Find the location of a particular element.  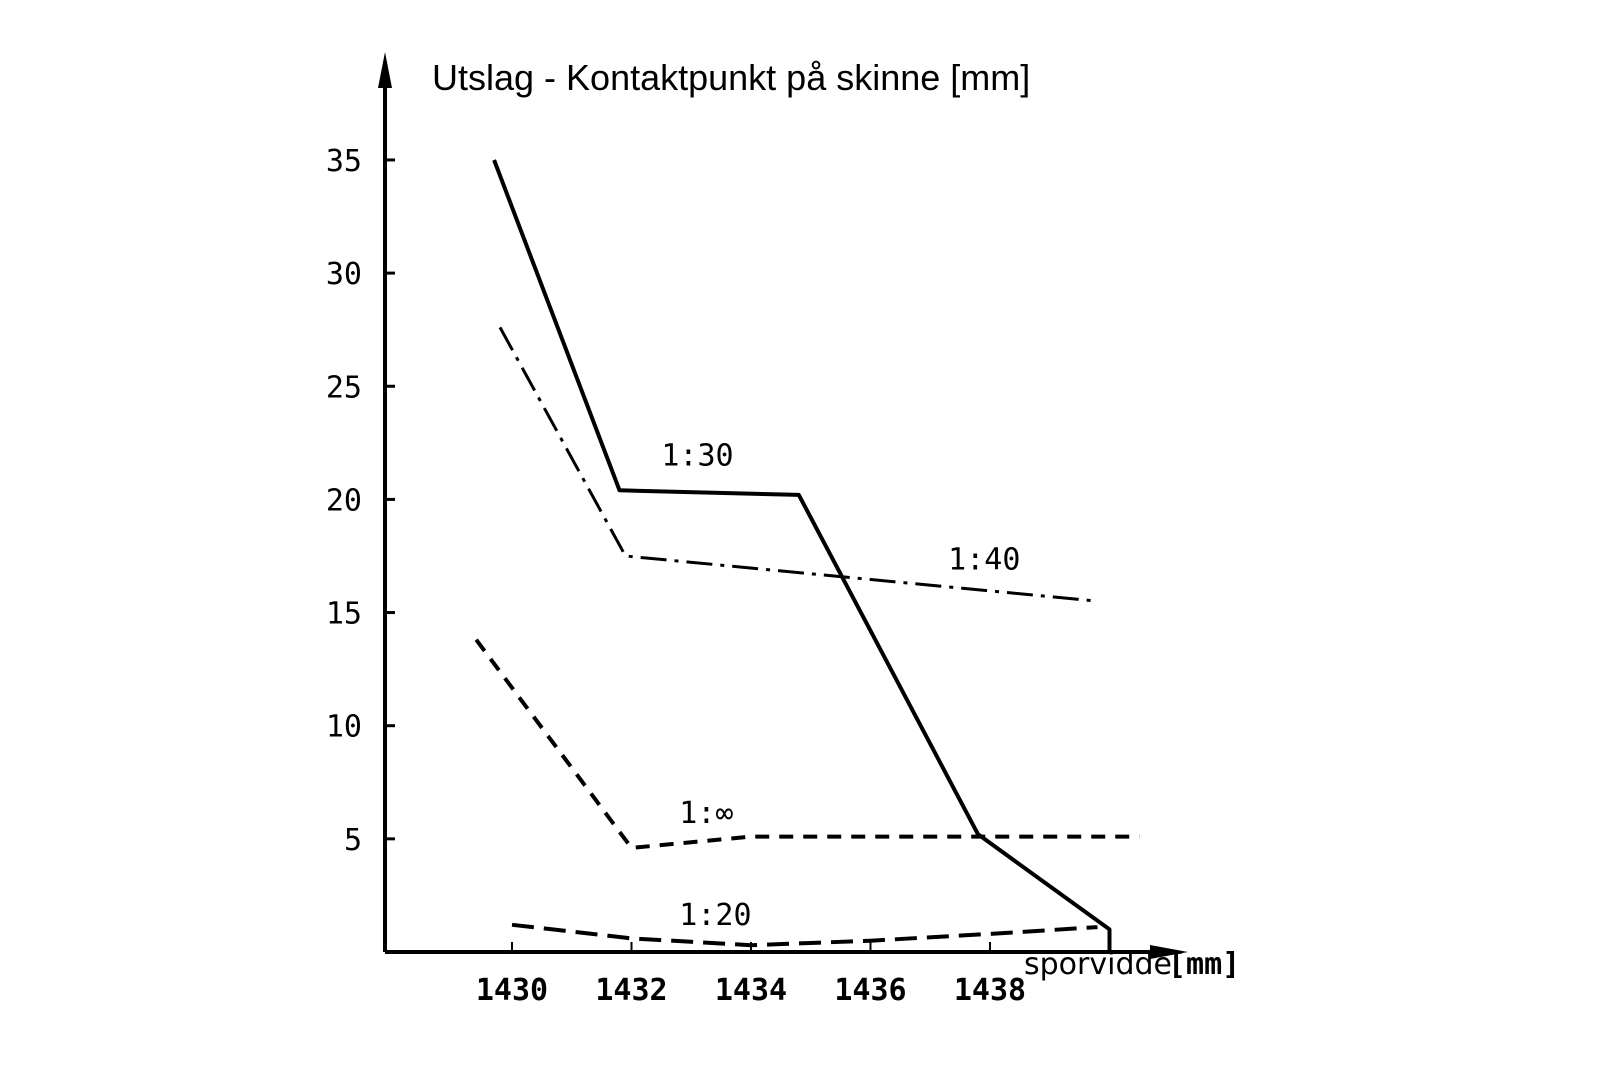

y-tick-label: 10 is located at coordinates (344, 727).